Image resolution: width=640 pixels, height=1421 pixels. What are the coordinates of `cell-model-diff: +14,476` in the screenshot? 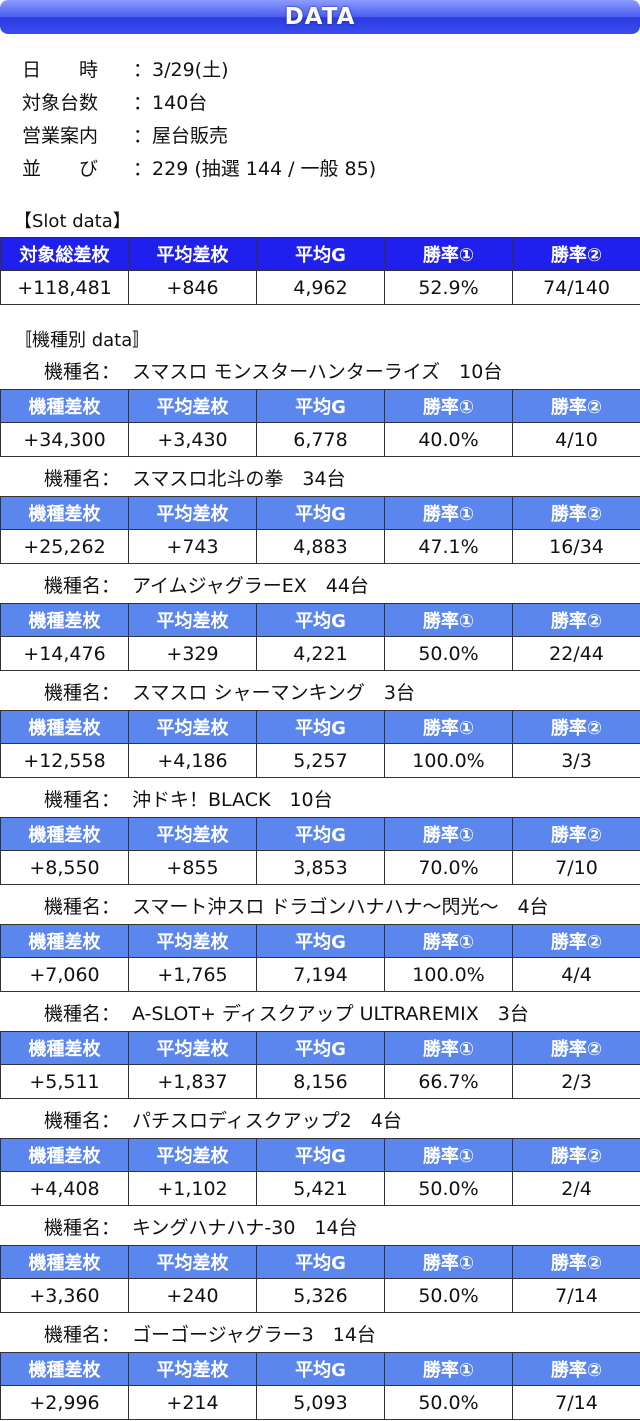 It's located at (64, 653).